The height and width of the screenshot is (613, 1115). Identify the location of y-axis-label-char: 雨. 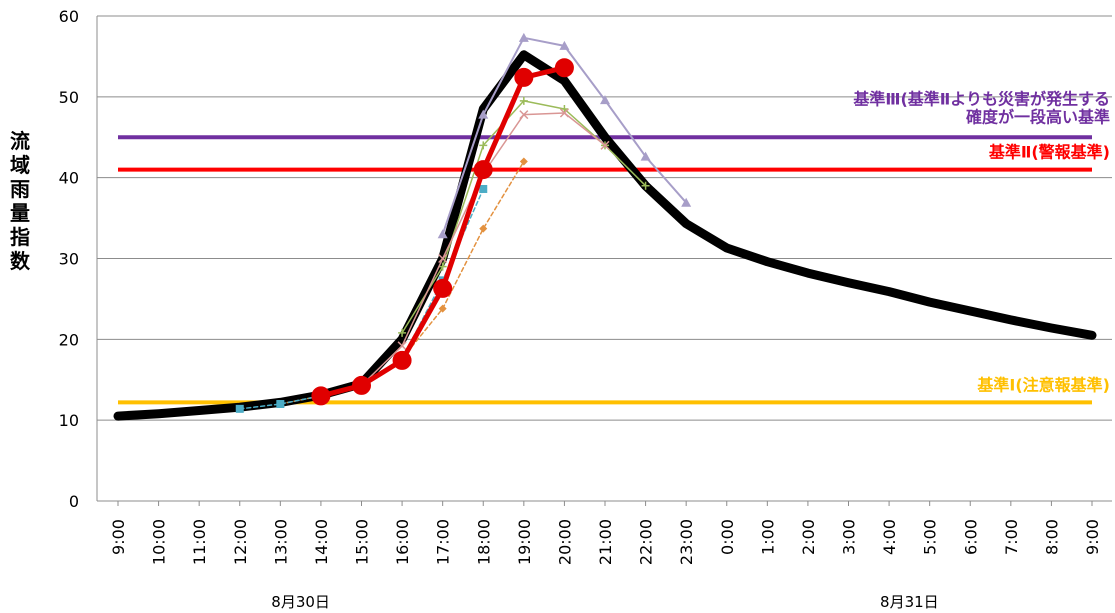
(20, 189).